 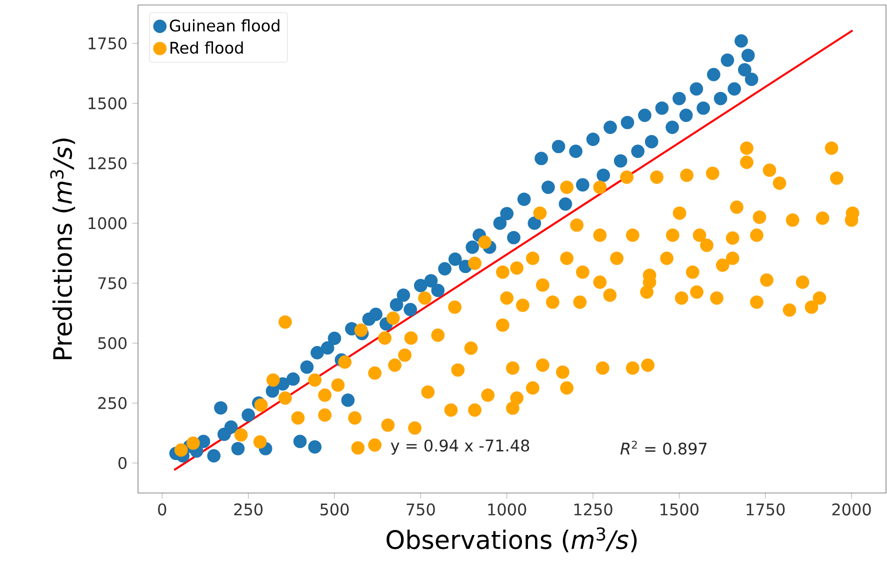 What do you see at coordinates (107, 223) in the screenshot?
I see `y-tick-label: 1000` at bounding box center [107, 223].